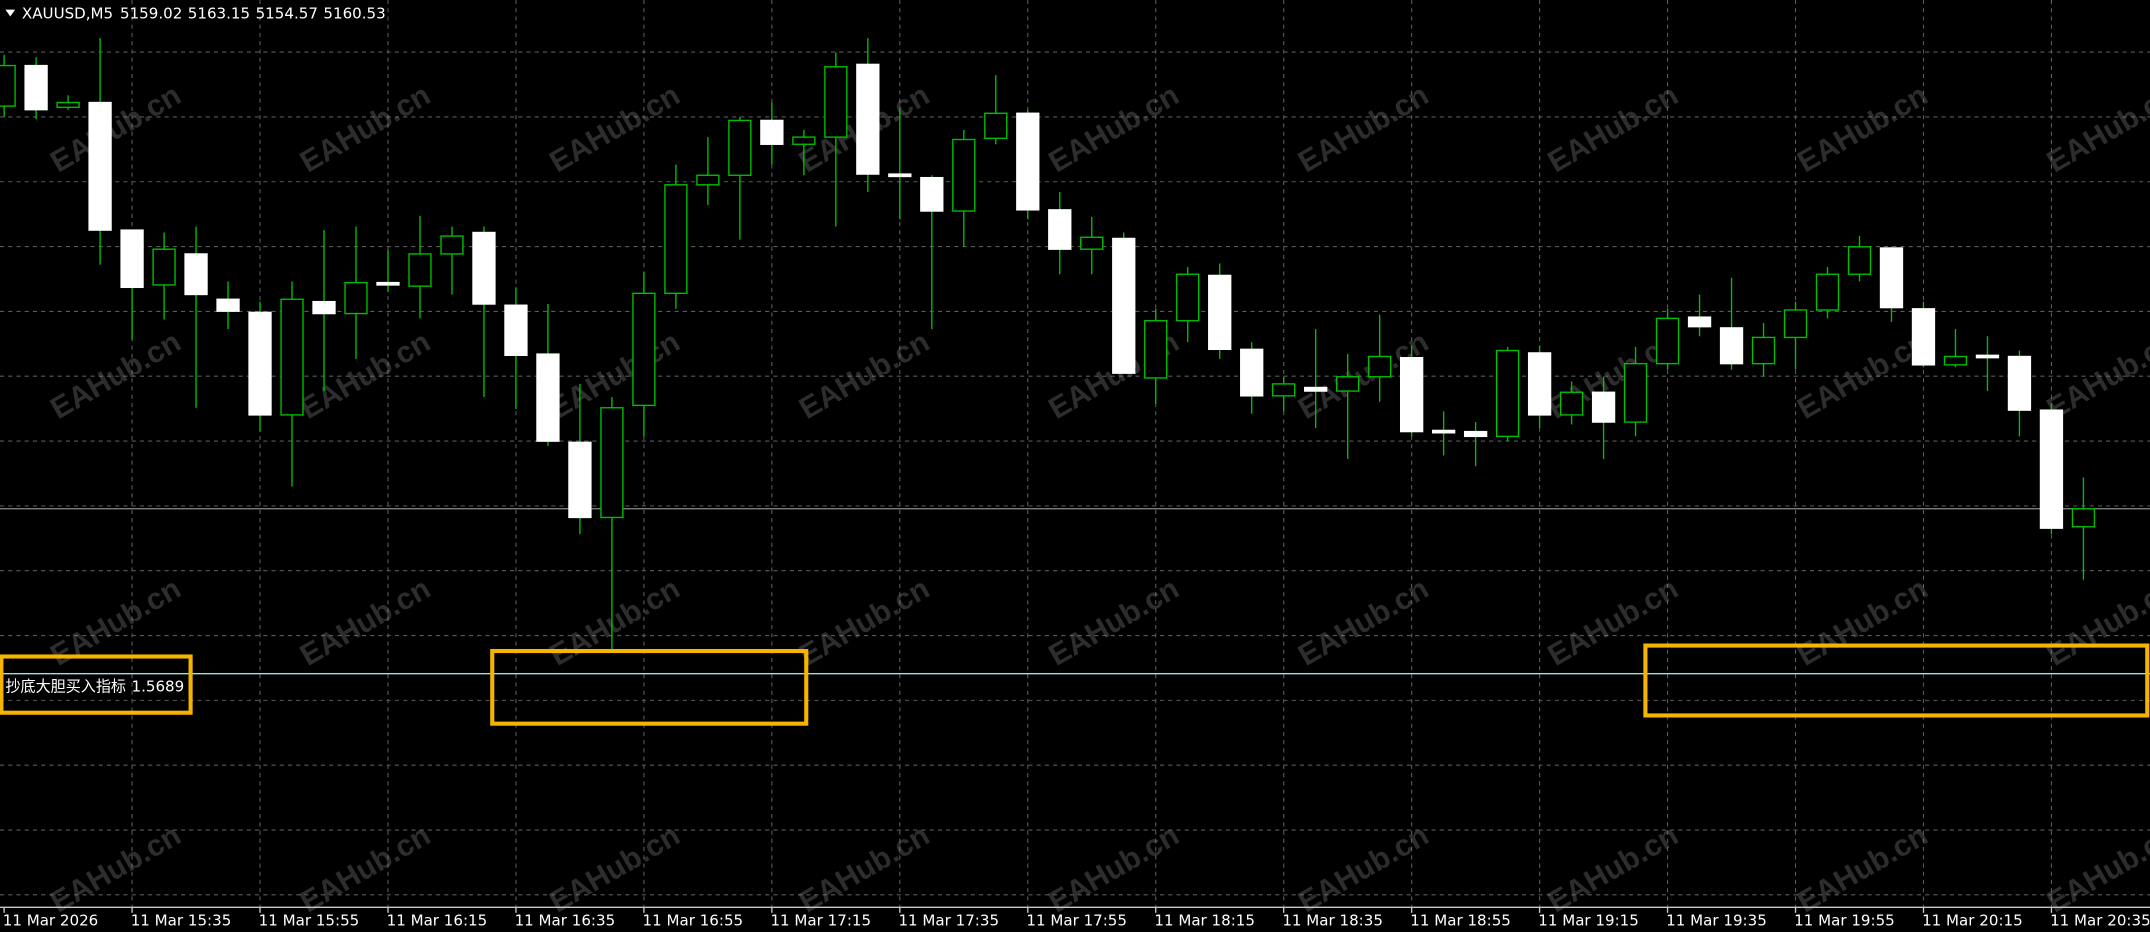 Image resolution: width=2150 pixels, height=932 pixels. I want to click on x-tick-label: 11 Mar 16:15, so click(437, 921).